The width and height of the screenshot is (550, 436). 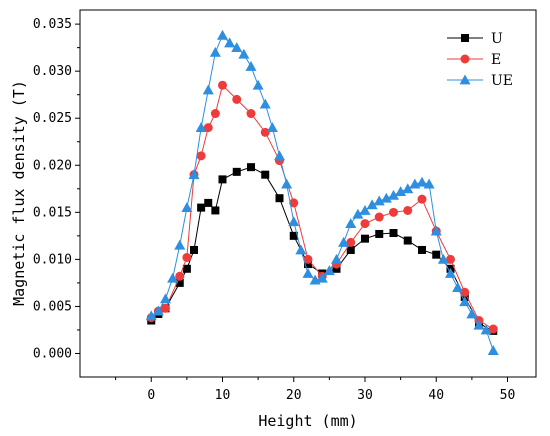 What do you see at coordinates (151, 395) in the screenshot?
I see `x-tick-label: 0` at bounding box center [151, 395].